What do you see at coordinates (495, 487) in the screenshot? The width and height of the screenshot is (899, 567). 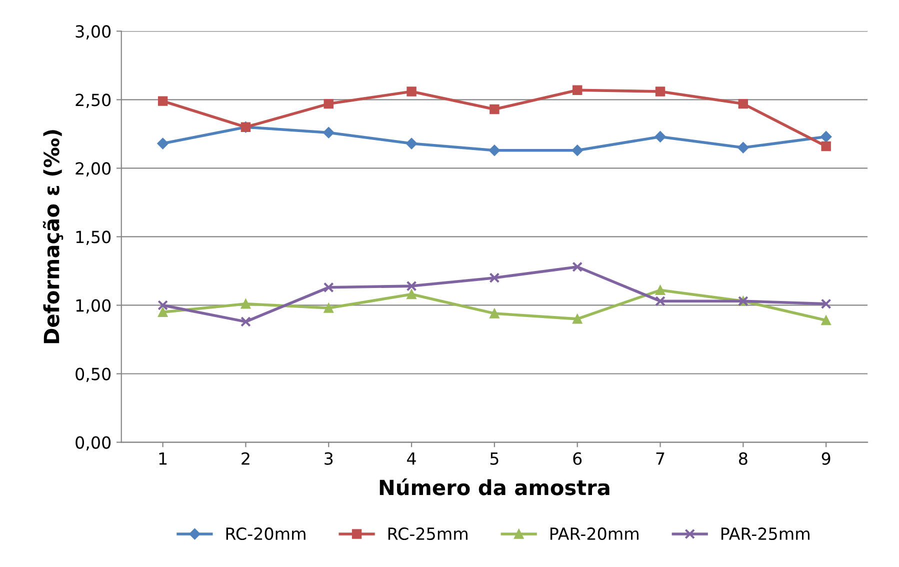 I see `x-axis-title: Número da amostra` at bounding box center [495, 487].